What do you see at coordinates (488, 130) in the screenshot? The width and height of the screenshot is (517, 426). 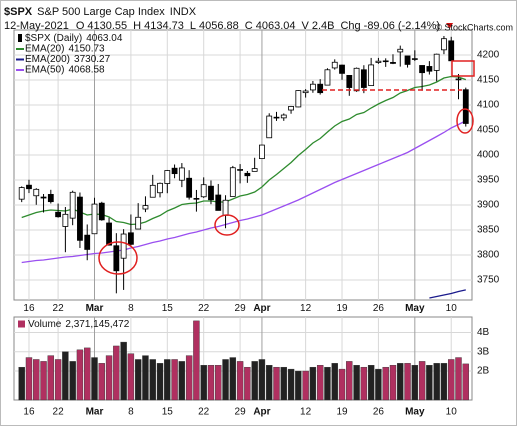 I see `y-tick-label: 4050` at bounding box center [488, 130].